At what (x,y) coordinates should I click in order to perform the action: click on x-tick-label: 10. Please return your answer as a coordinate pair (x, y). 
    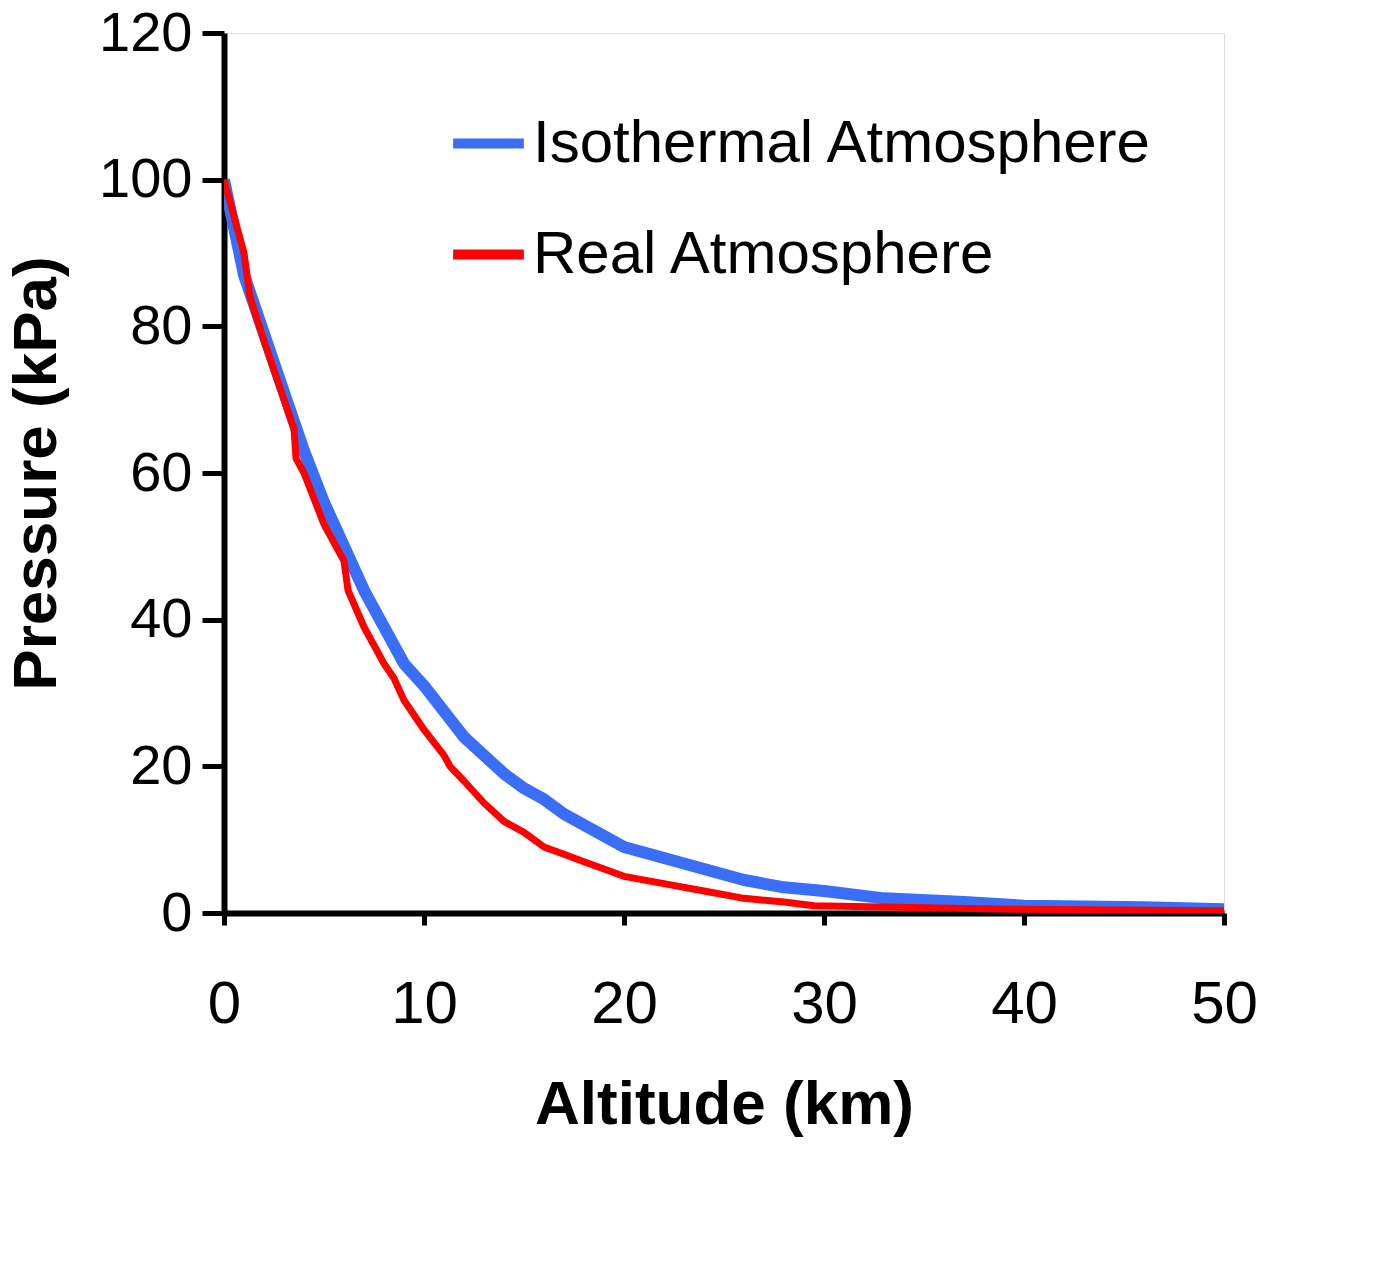
    Looking at the image, I should click on (424, 1002).